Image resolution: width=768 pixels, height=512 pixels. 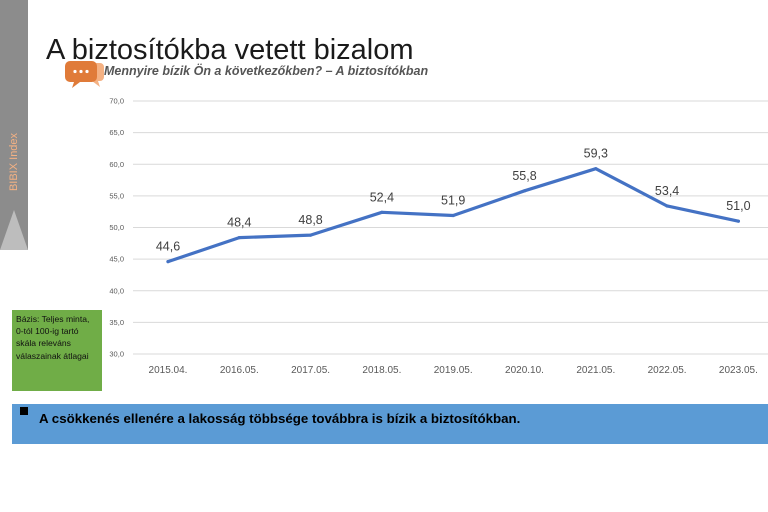 What do you see at coordinates (84, 74) in the screenshot?
I see `chat-bubble-icon` at bounding box center [84, 74].